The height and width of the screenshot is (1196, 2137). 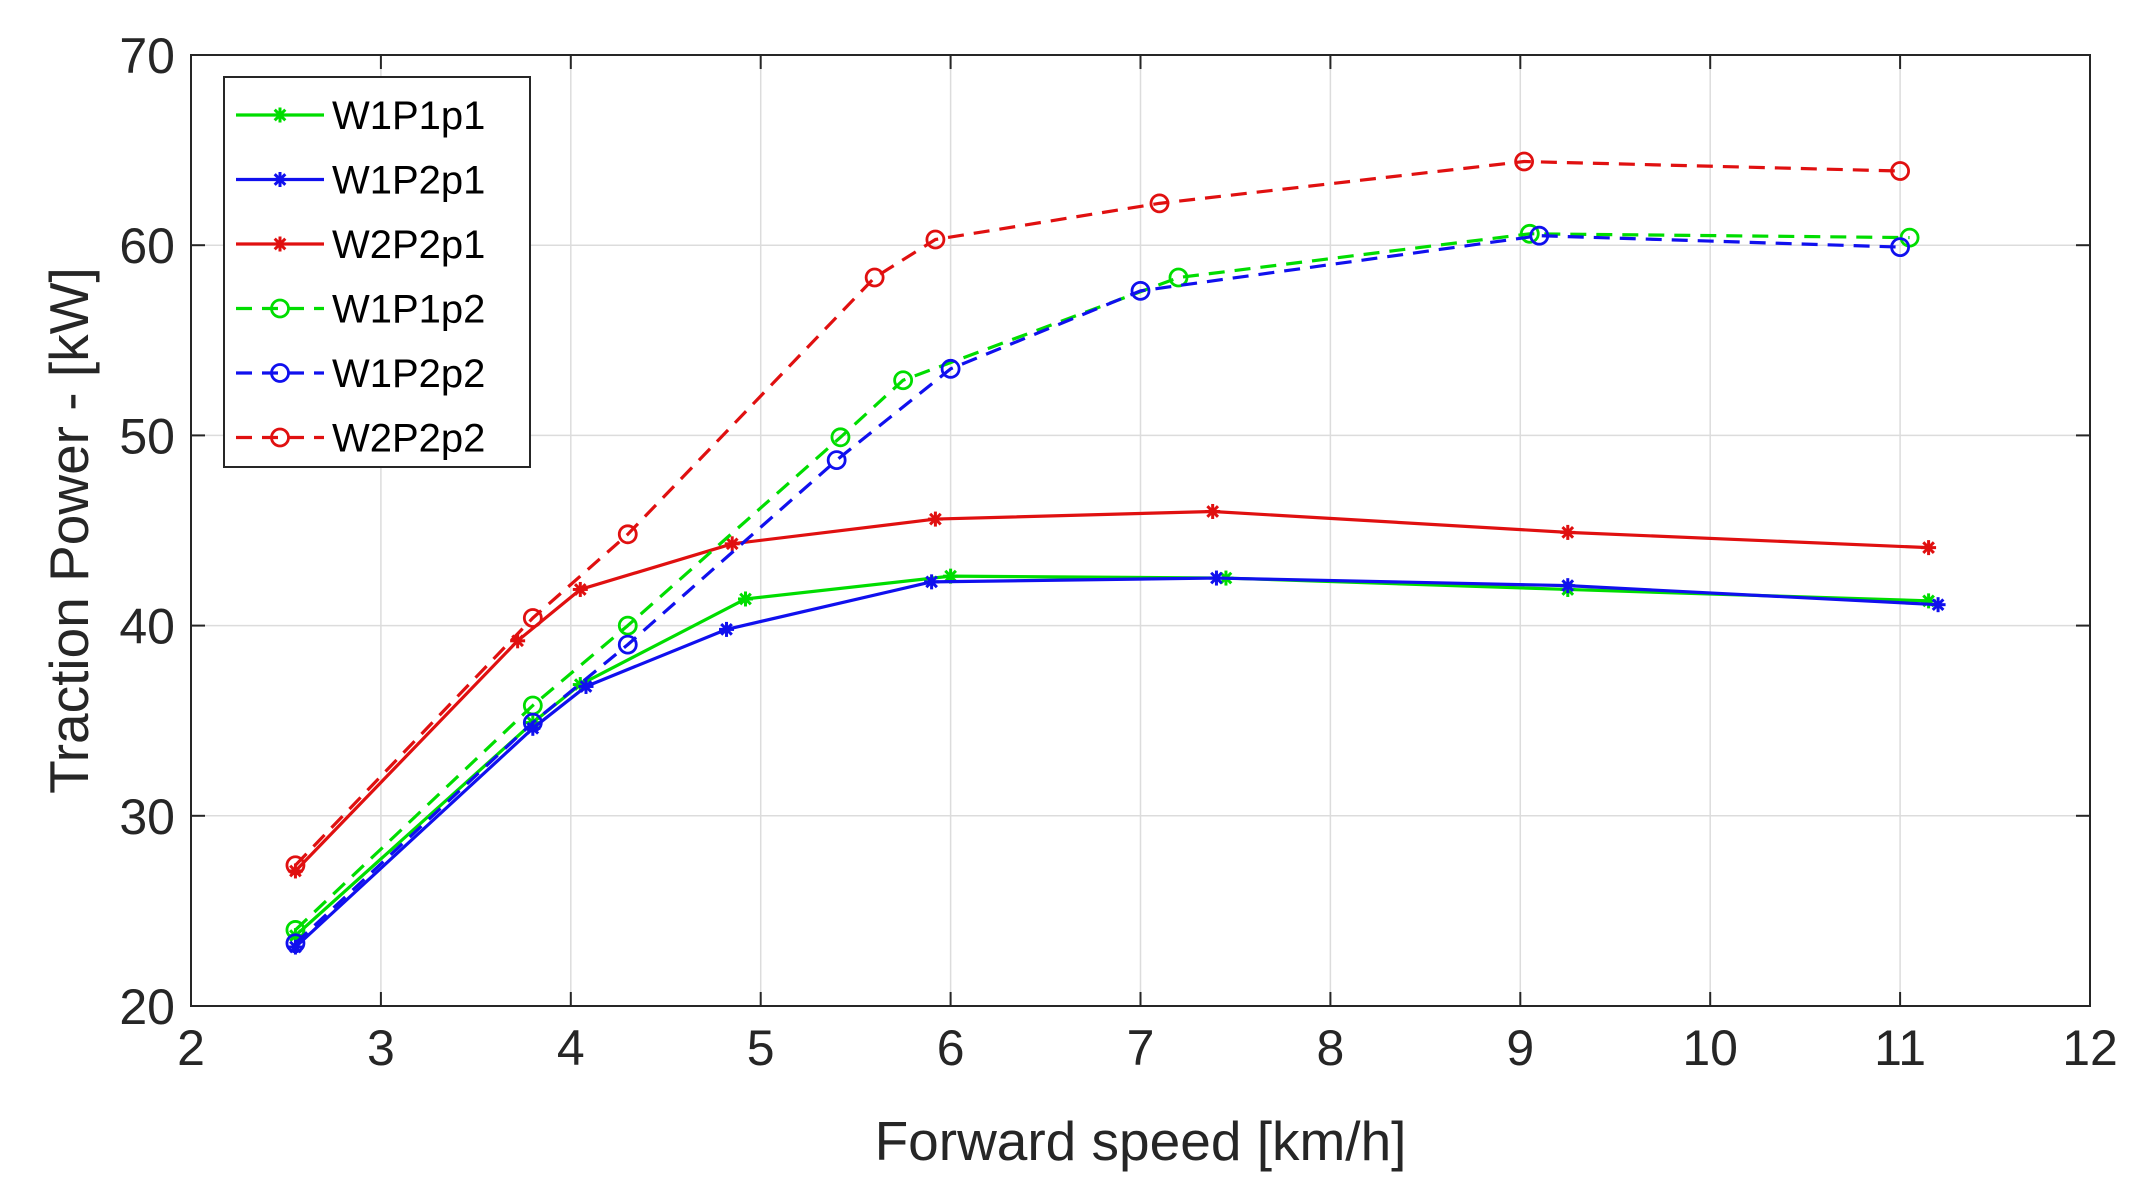 What do you see at coordinates (147, 627) in the screenshot?
I see `y-tick-label: 40` at bounding box center [147, 627].